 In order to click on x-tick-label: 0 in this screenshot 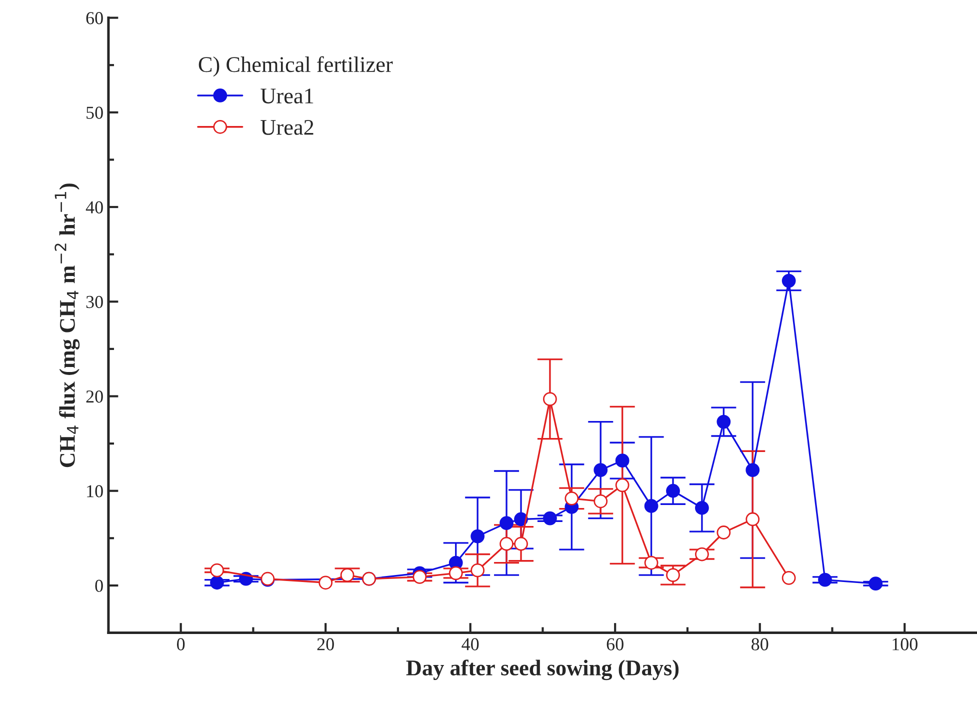, I will do `click(181, 644)`.